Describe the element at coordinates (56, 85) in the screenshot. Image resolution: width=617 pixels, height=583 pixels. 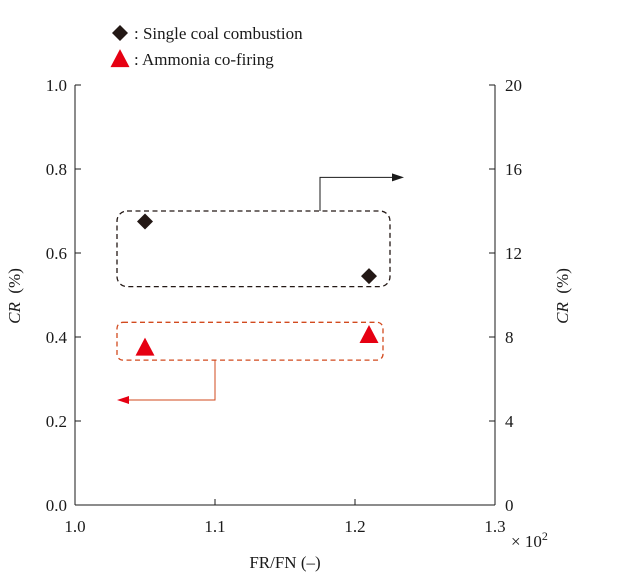
I see `y-left-tick-label: 1.0` at that location.